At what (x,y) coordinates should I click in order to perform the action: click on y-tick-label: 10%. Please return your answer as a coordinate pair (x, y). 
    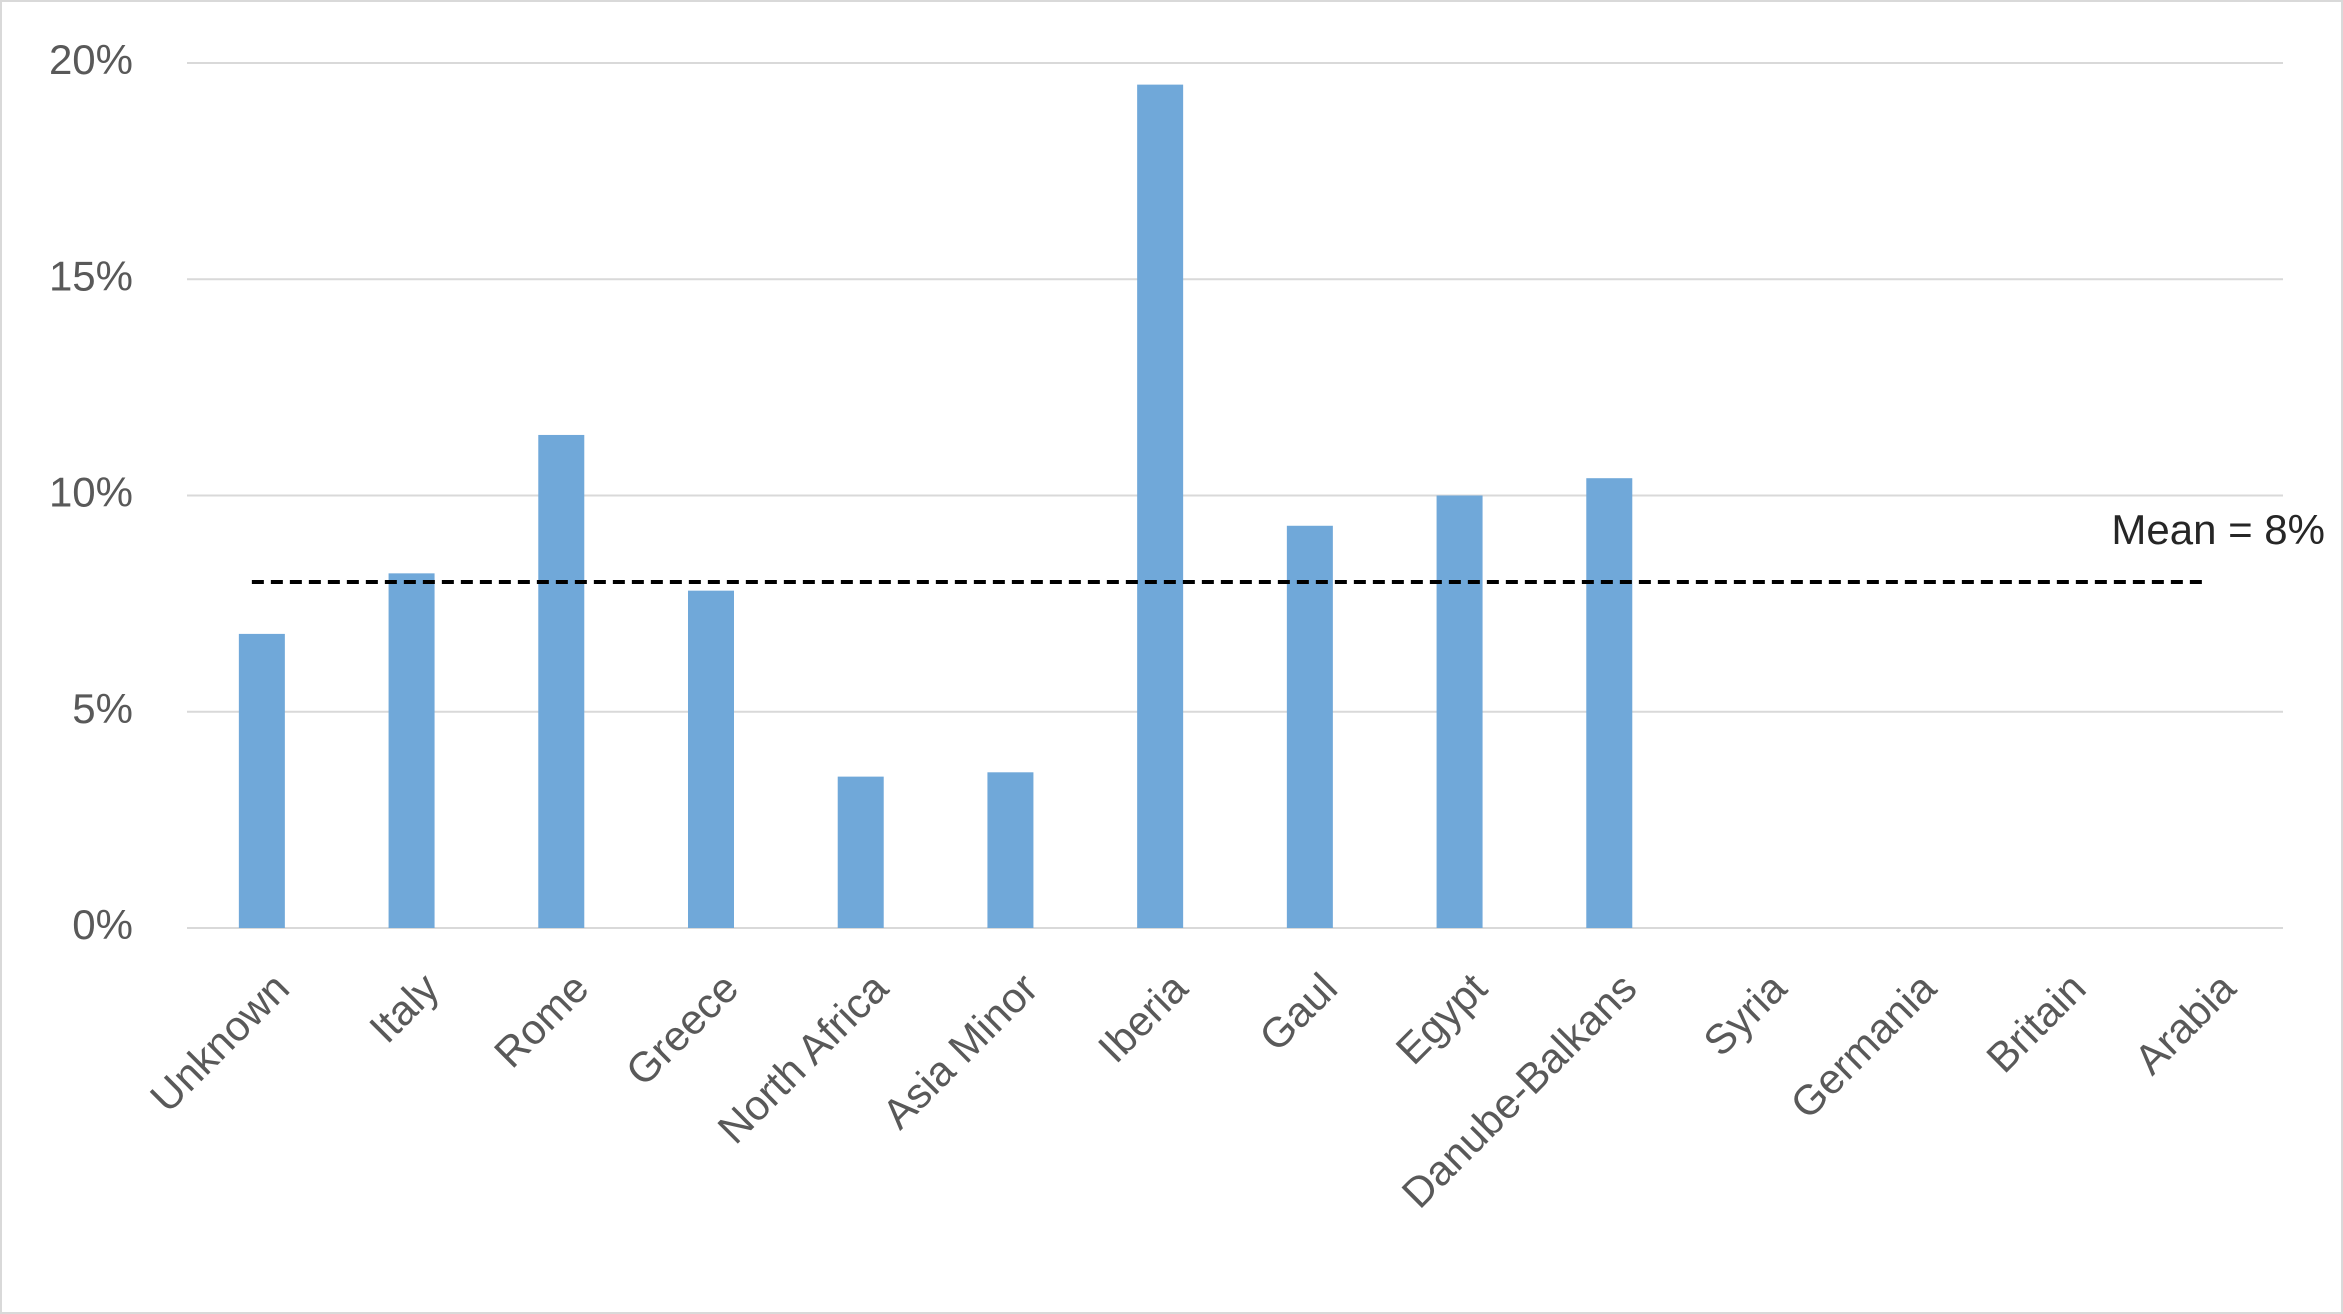
    Looking at the image, I should click on (91, 492).